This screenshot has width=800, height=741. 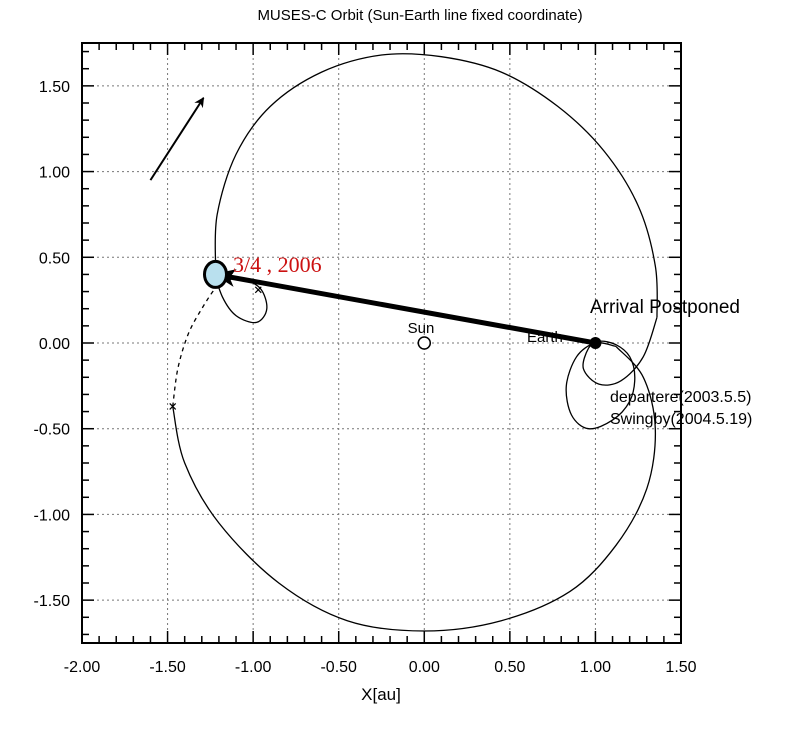 I want to click on arrival-postponed-label: Arrival Postponed, so click(x=665, y=307).